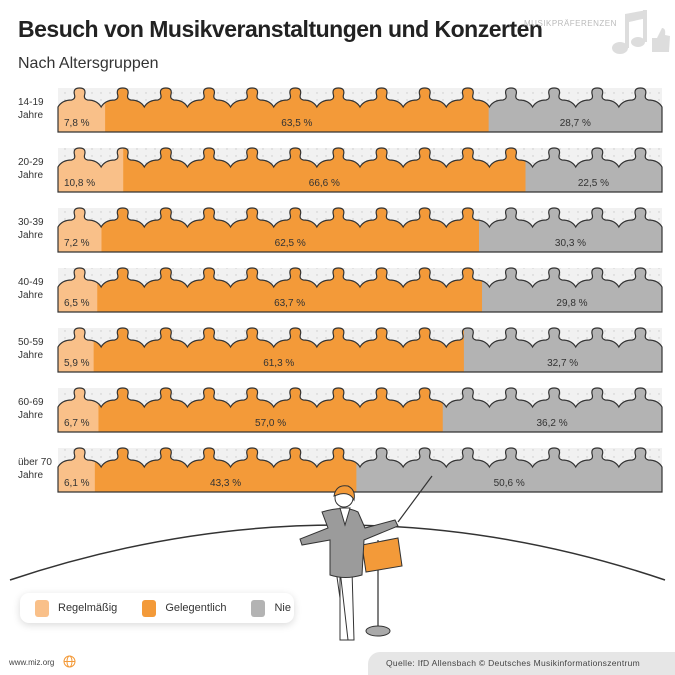 Image resolution: width=675 pixels, height=675 pixels. I want to click on data-label: 6,1 %, so click(77, 483).